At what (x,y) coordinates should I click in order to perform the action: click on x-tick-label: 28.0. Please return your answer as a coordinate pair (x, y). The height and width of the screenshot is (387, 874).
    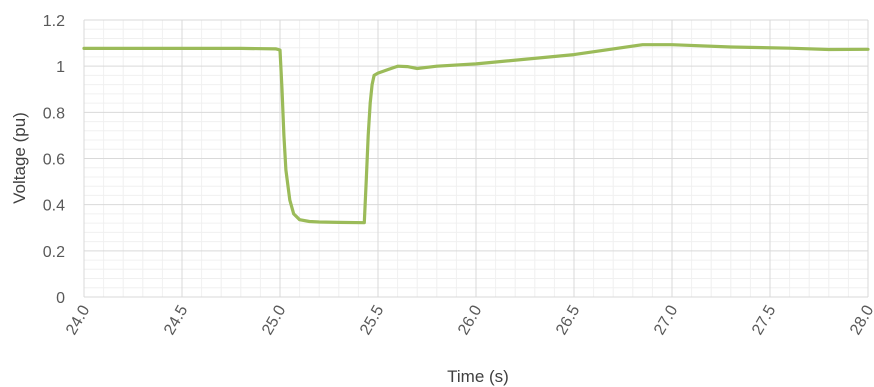
    Looking at the image, I should click on (860, 320).